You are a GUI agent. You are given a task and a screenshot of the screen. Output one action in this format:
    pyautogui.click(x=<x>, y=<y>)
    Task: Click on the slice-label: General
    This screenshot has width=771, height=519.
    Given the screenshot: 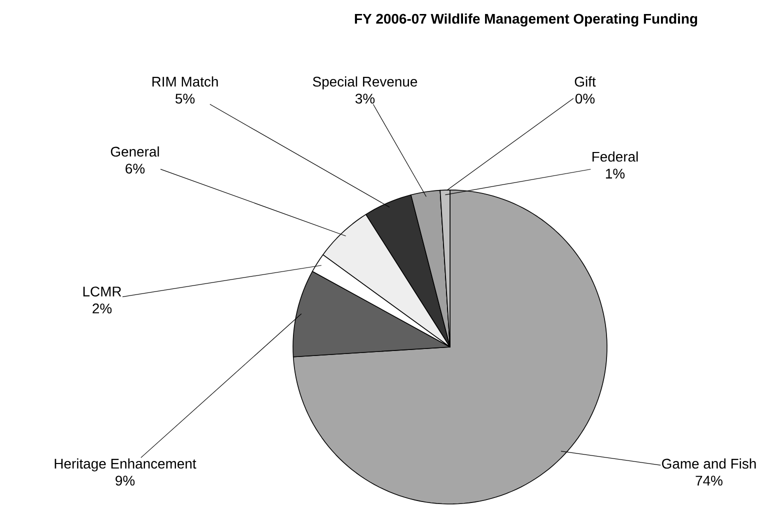 What is the action you would take?
    pyautogui.click(x=134, y=151)
    